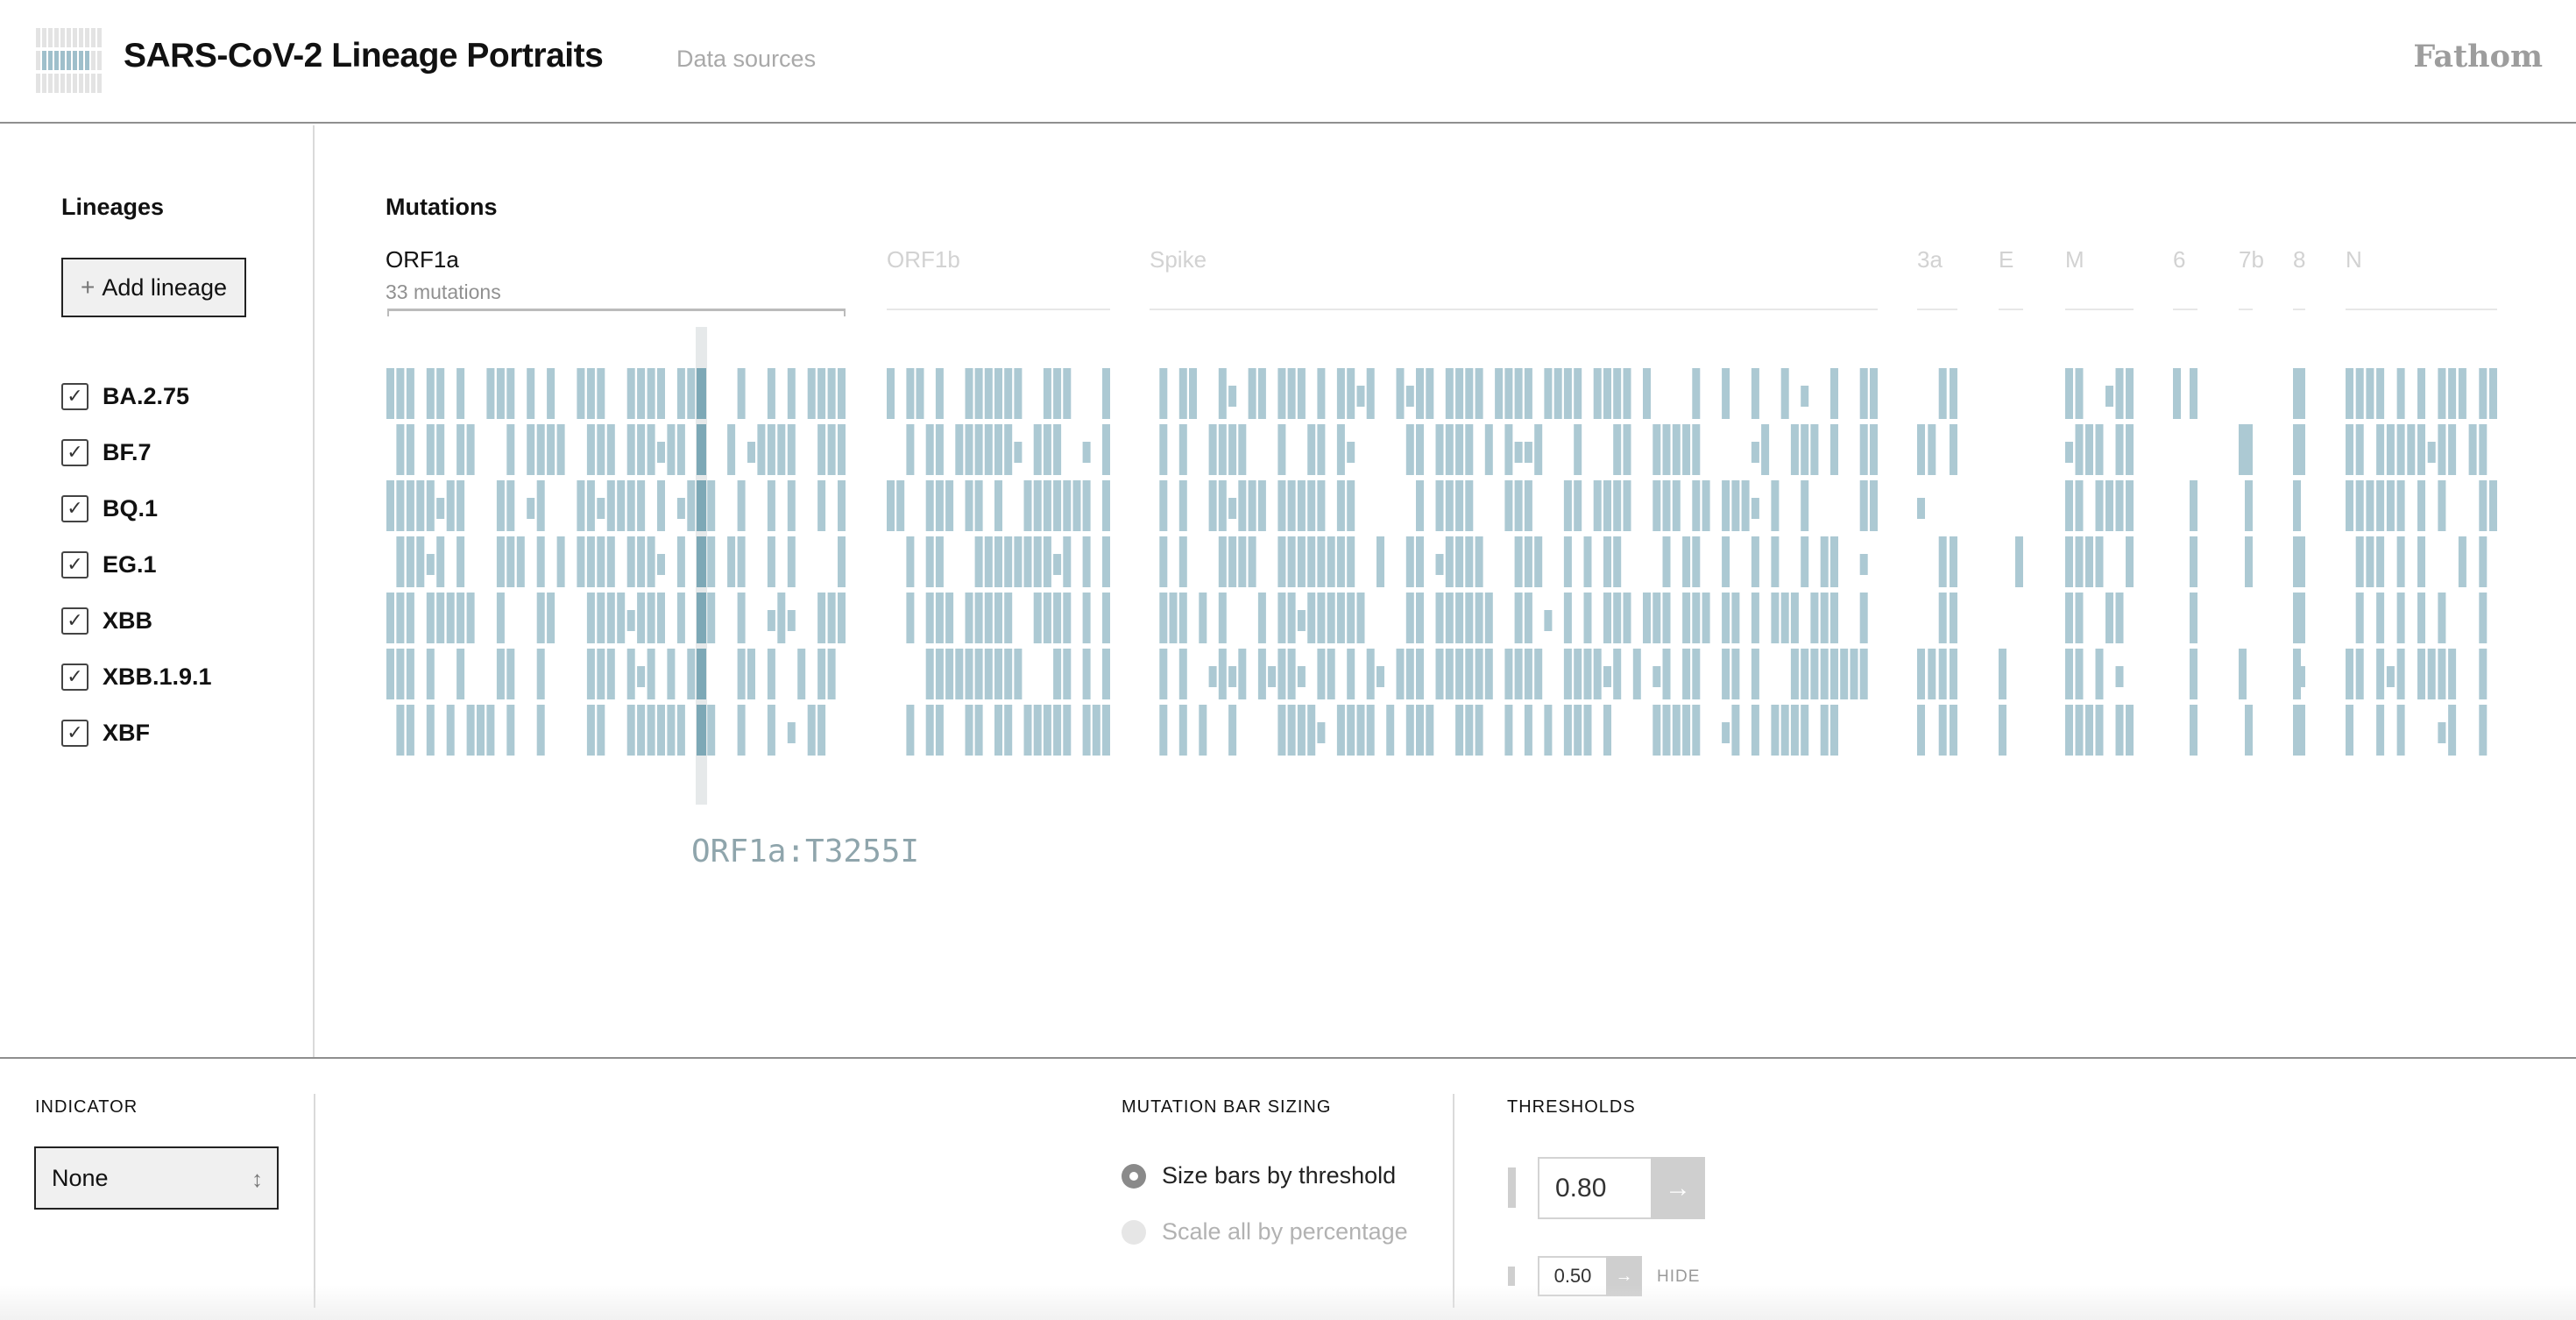 The image size is (2576, 1320). Describe the element at coordinates (1134, 1232) in the screenshot. I see `radio-unselected-icon` at that location.